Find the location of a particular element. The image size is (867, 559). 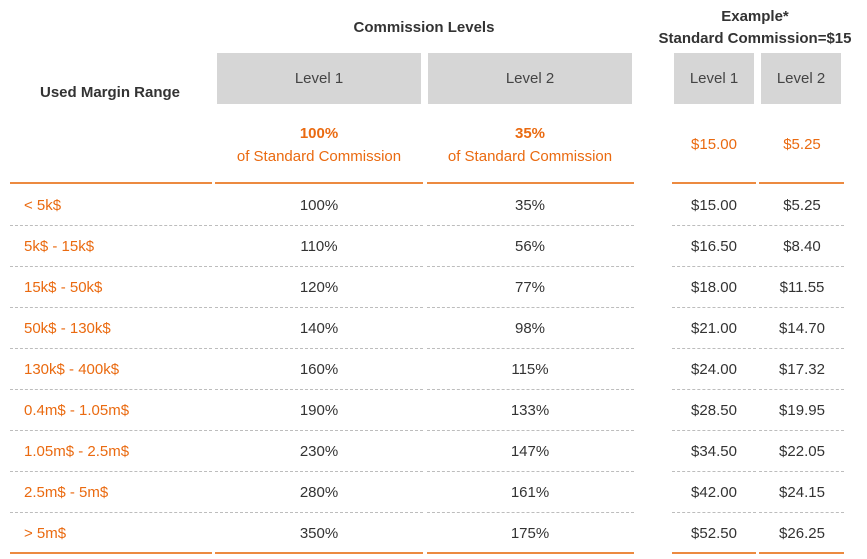

level1-header-label: Level 1 is located at coordinates (319, 78).